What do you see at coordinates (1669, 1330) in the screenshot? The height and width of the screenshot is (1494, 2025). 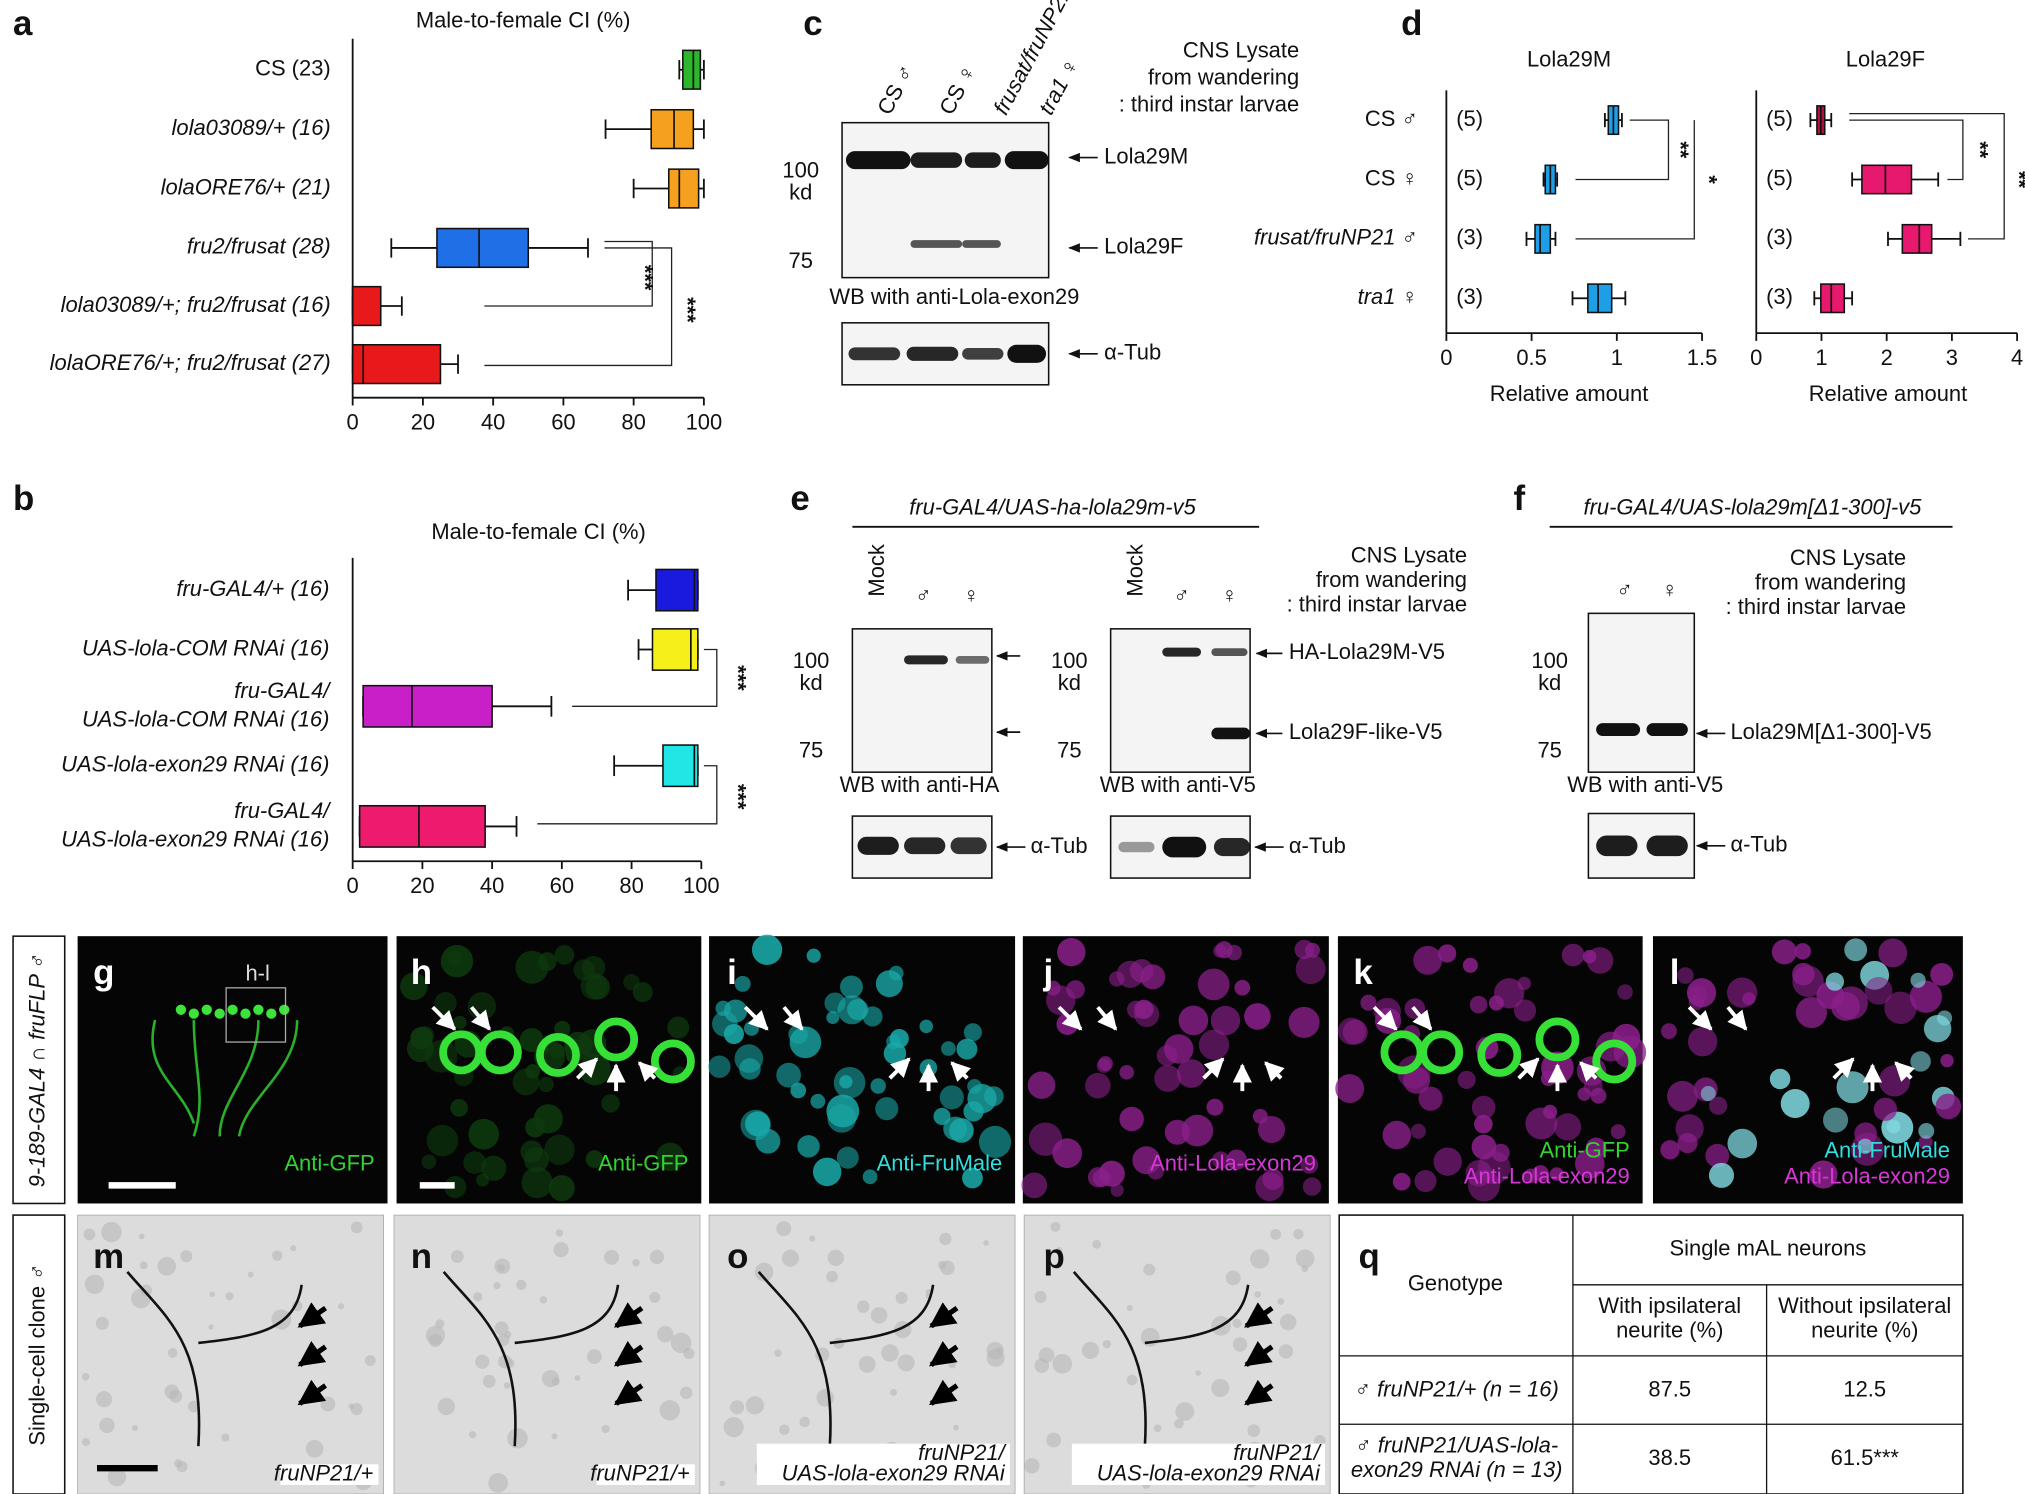 I see `table-header: neurite (%)` at bounding box center [1669, 1330].